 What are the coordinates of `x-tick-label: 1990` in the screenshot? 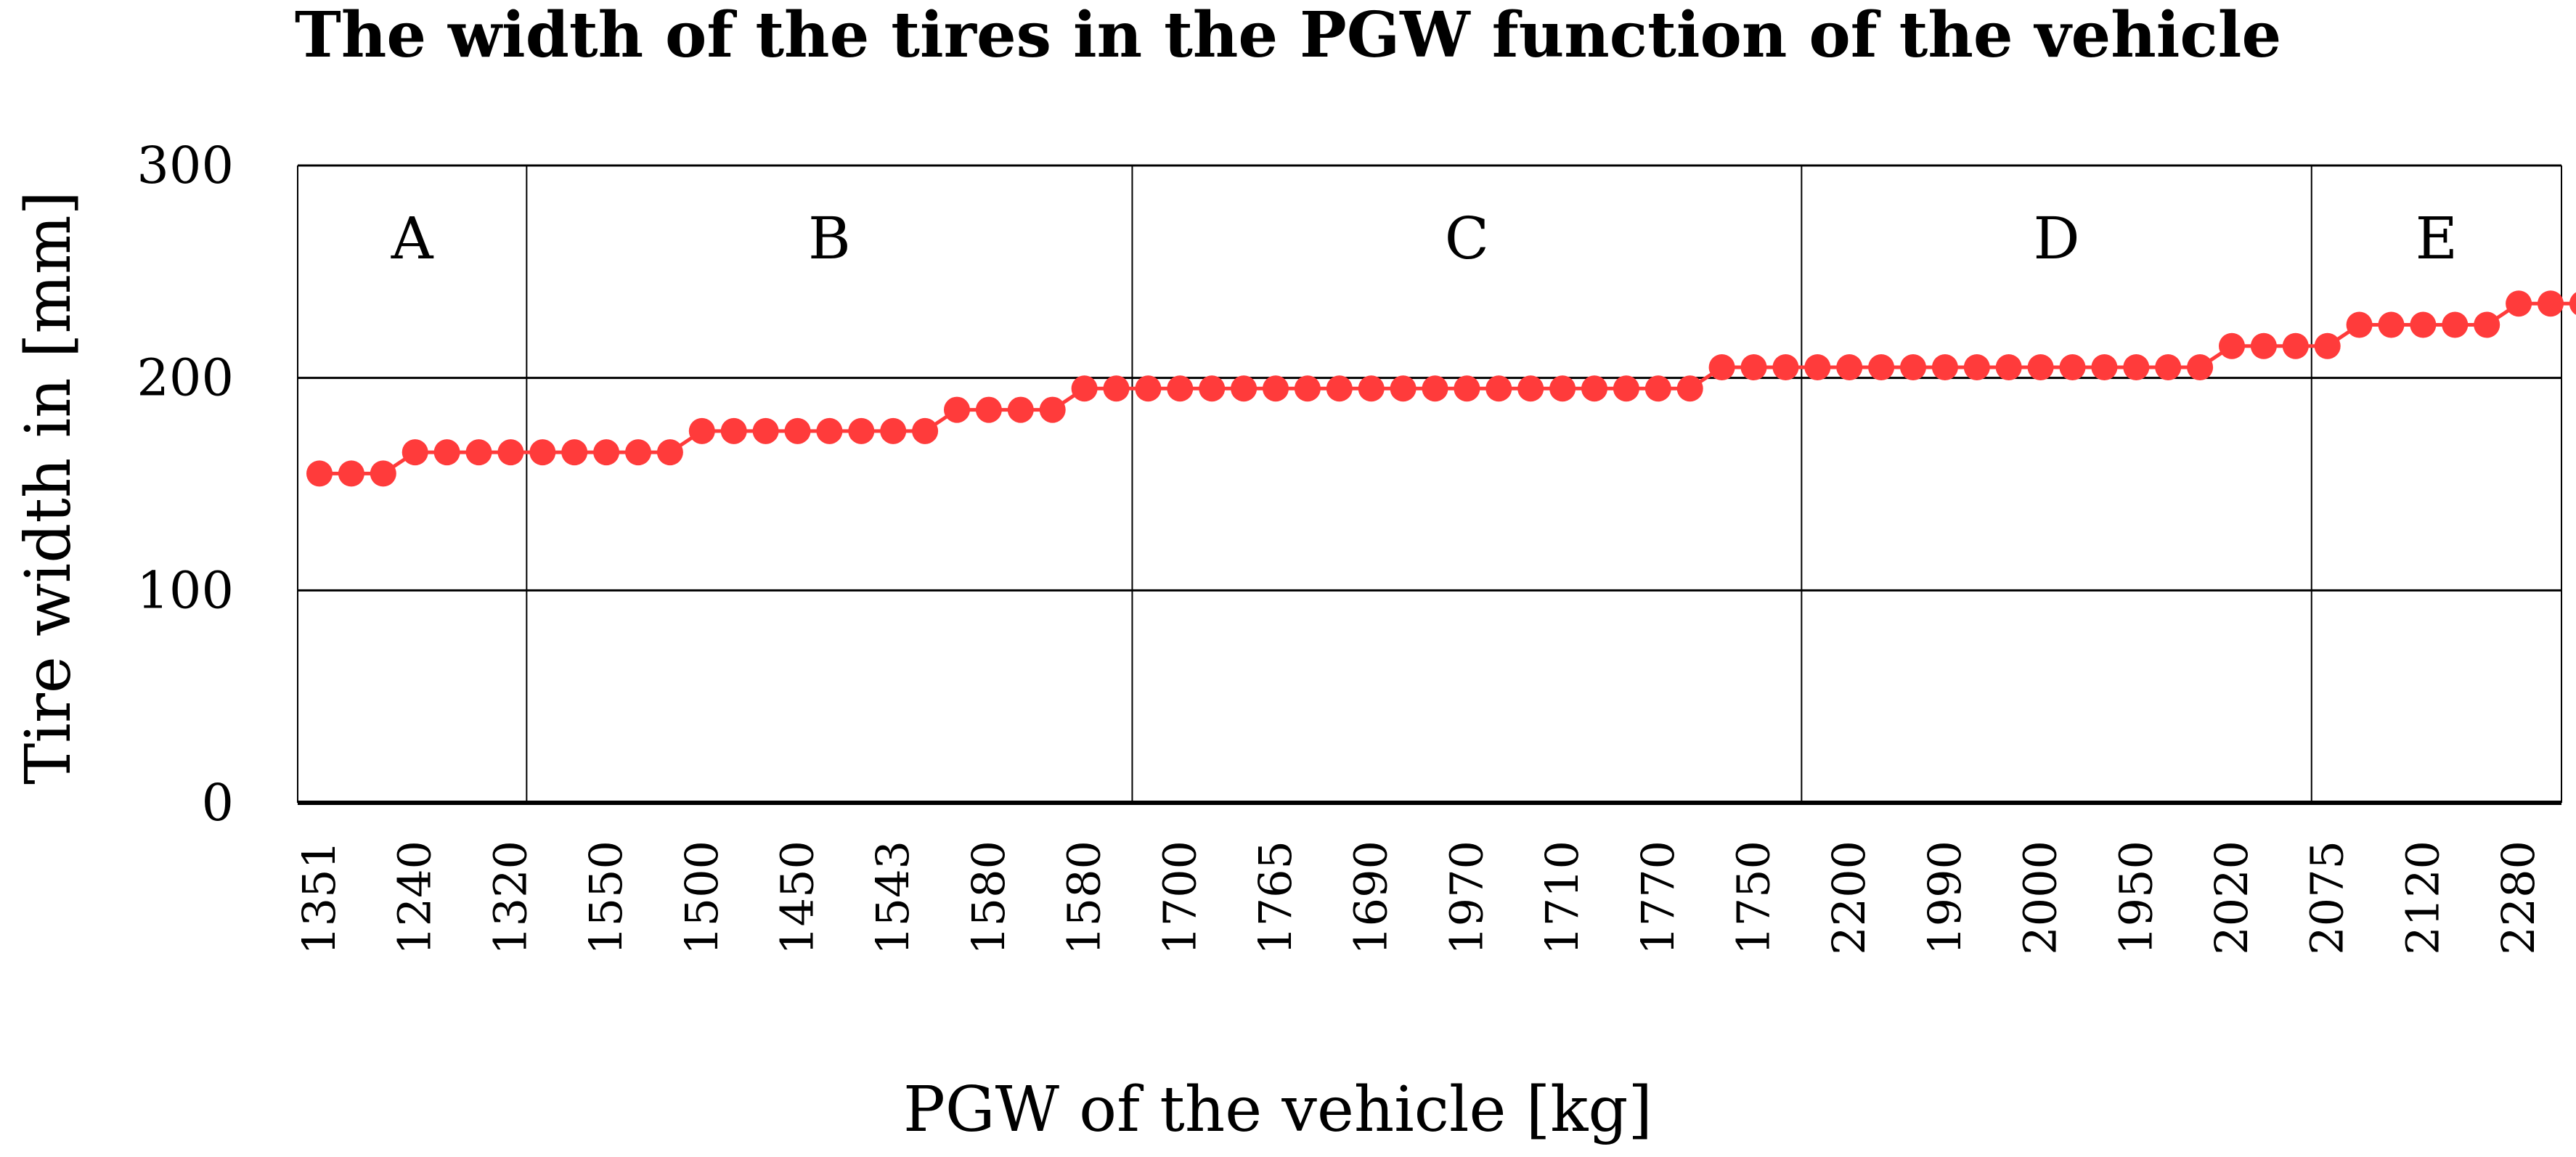 It's located at (1944, 898).